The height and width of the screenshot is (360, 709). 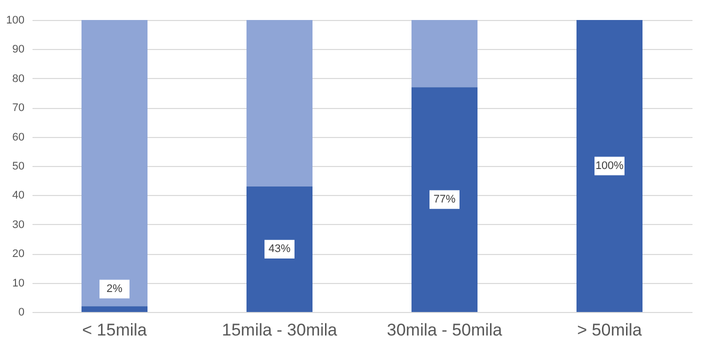 I want to click on data-label: 2%, so click(x=114, y=289).